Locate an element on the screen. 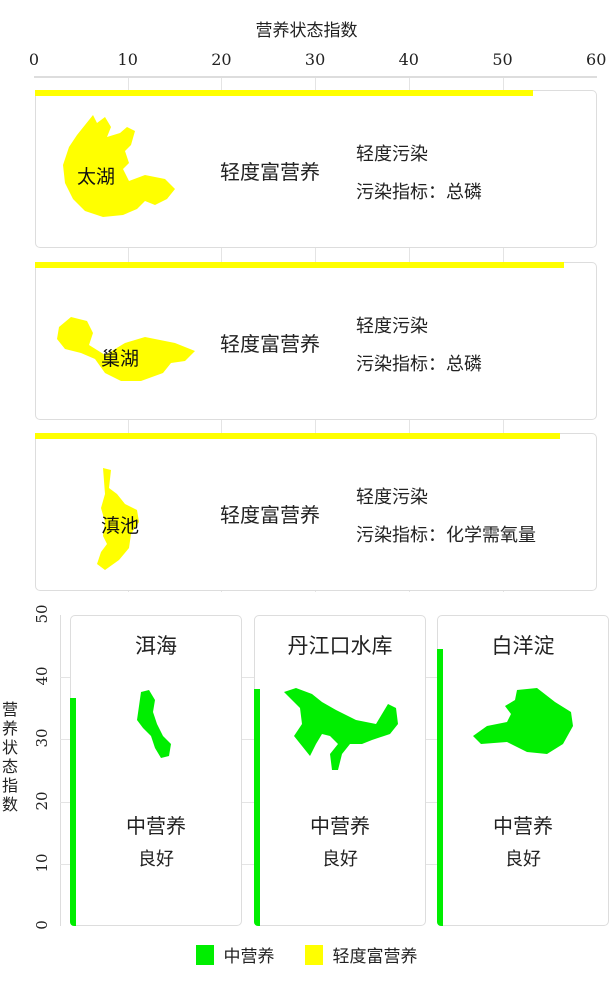 This screenshot has width=613, height=993. x-tick-label: 40 is located at coordinates (408, 59).